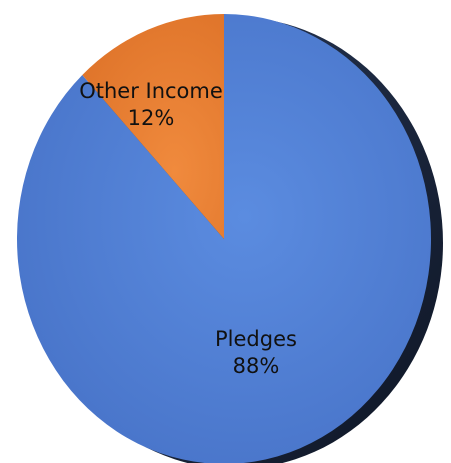  What do you see at coordinates (256, 366) in the screenshot?
I see `pledges-value-label: 88%` at bounding box center [256, 366].